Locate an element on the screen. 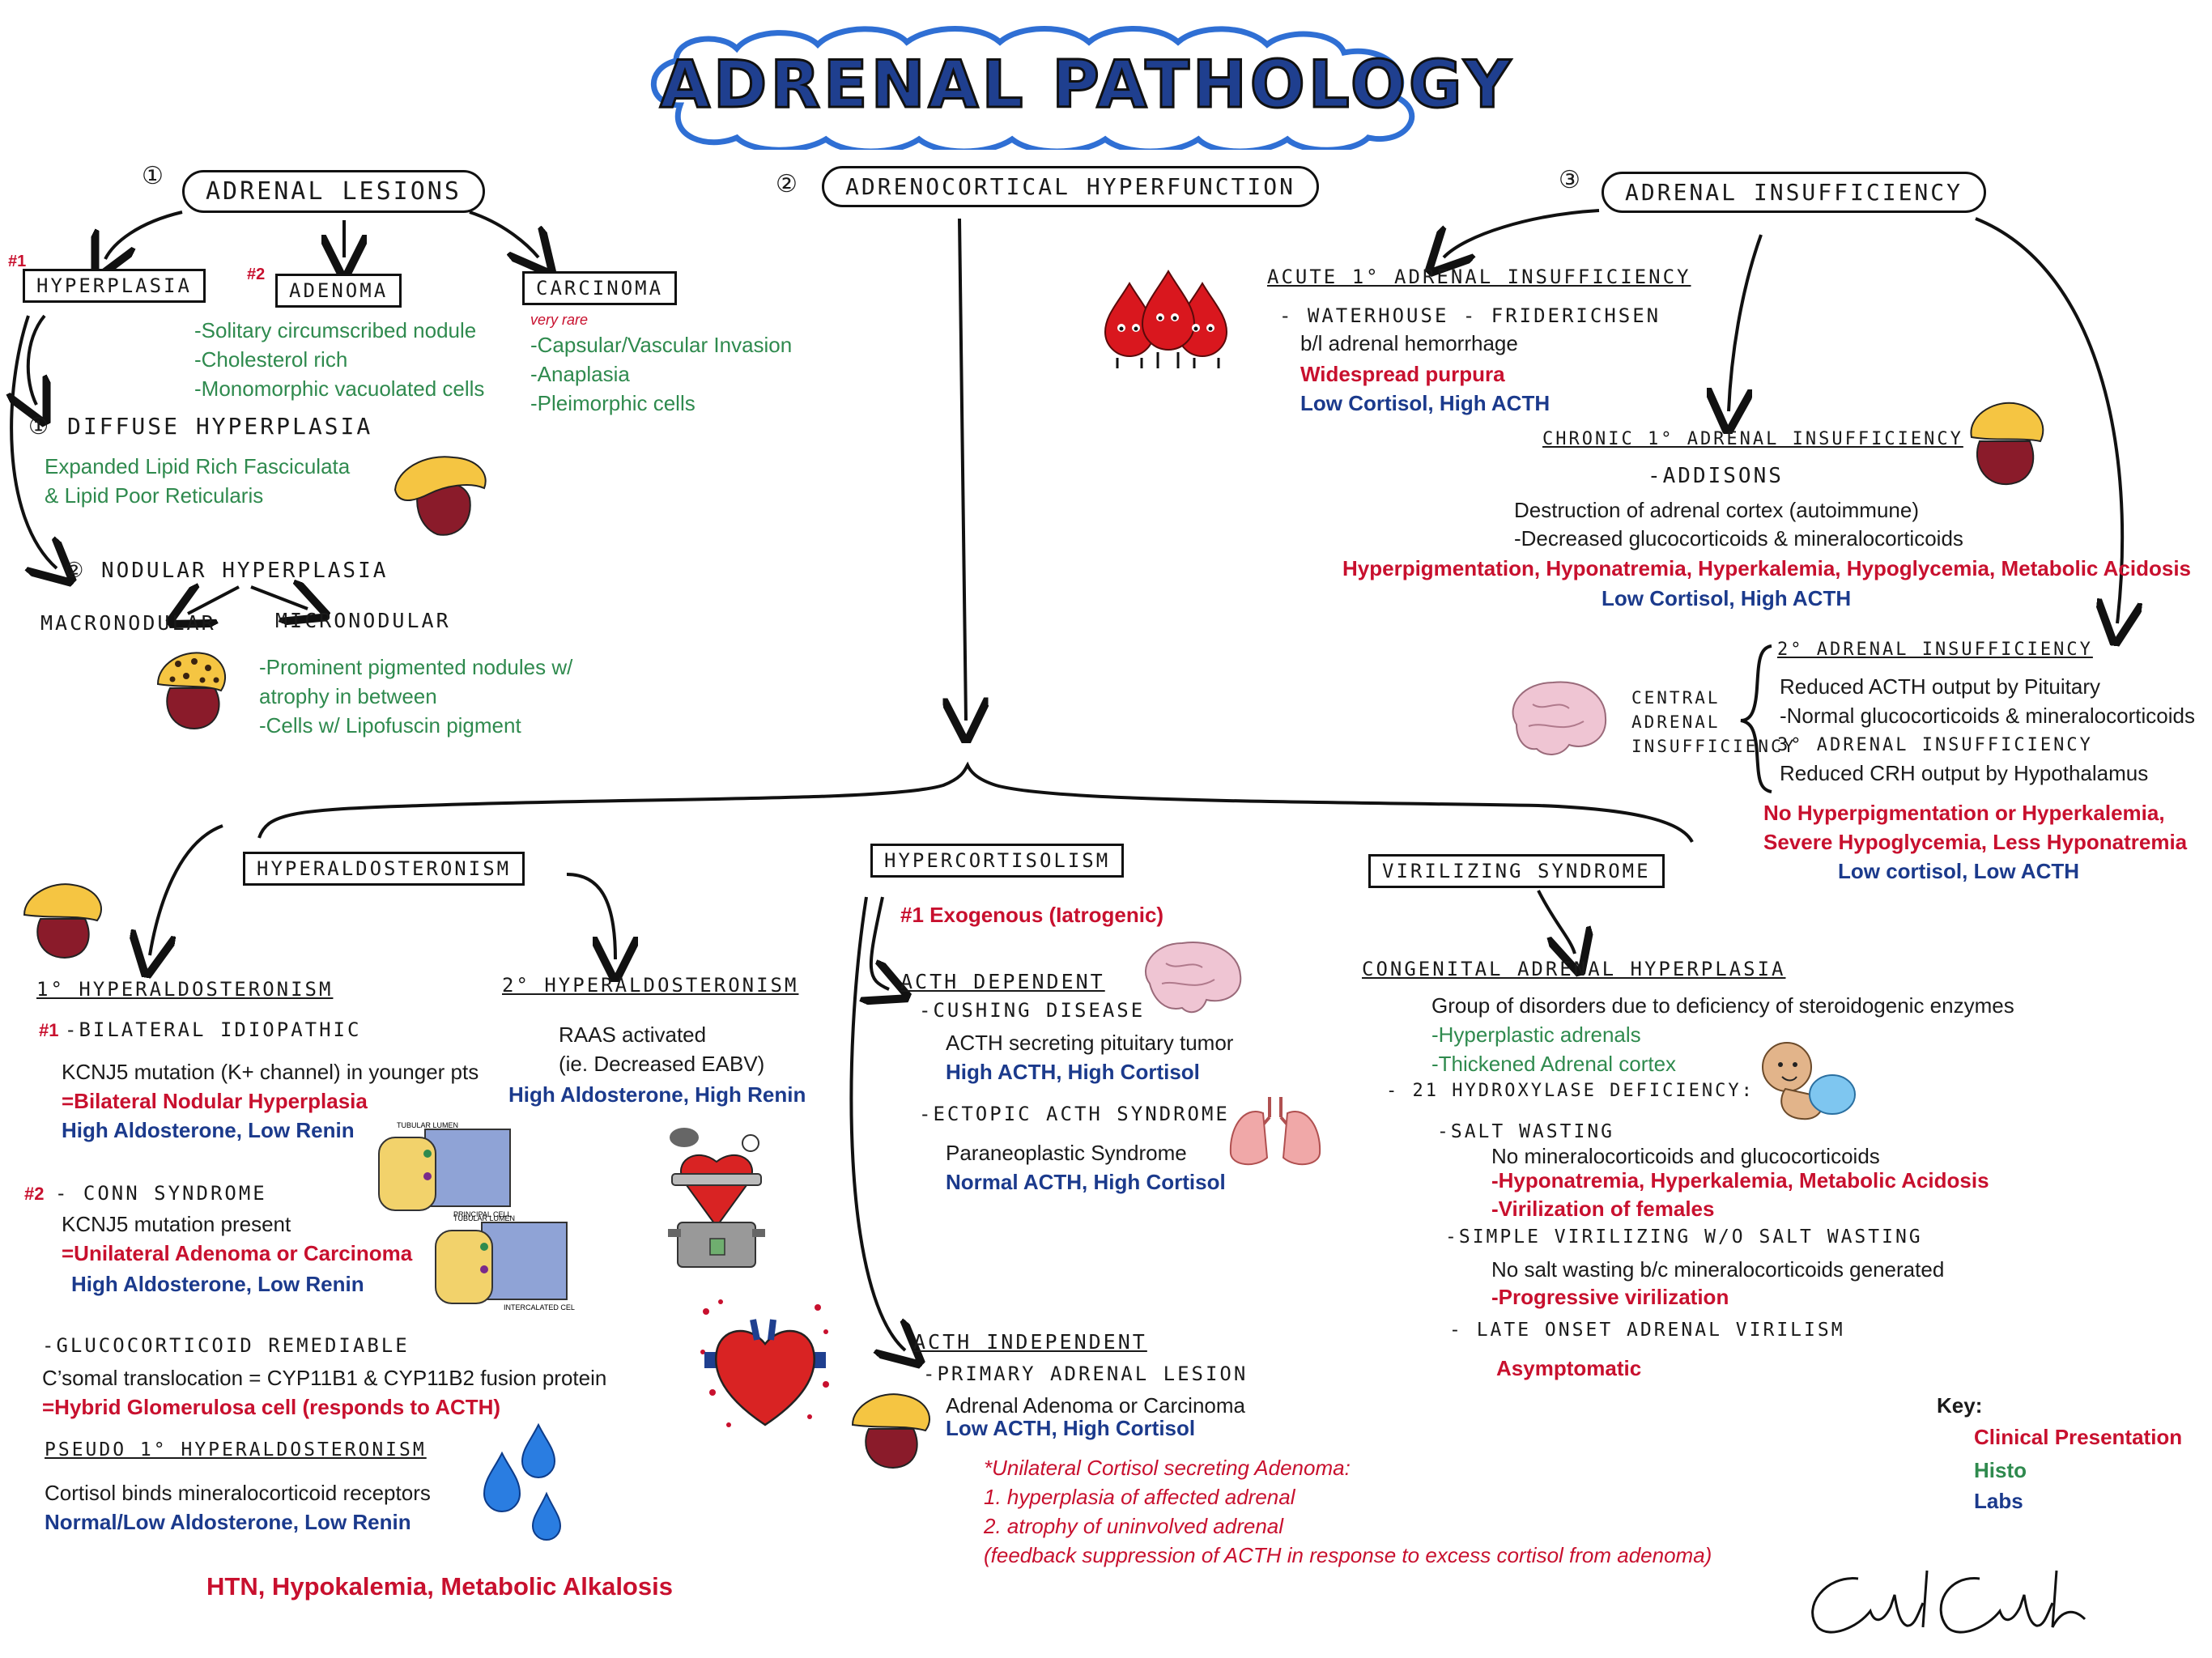 Image resolution: width=2212 pixels, height=1658 pixels. secondary-text-3: High Aldosterone, High Renin is located at coordinates (657, 1094).